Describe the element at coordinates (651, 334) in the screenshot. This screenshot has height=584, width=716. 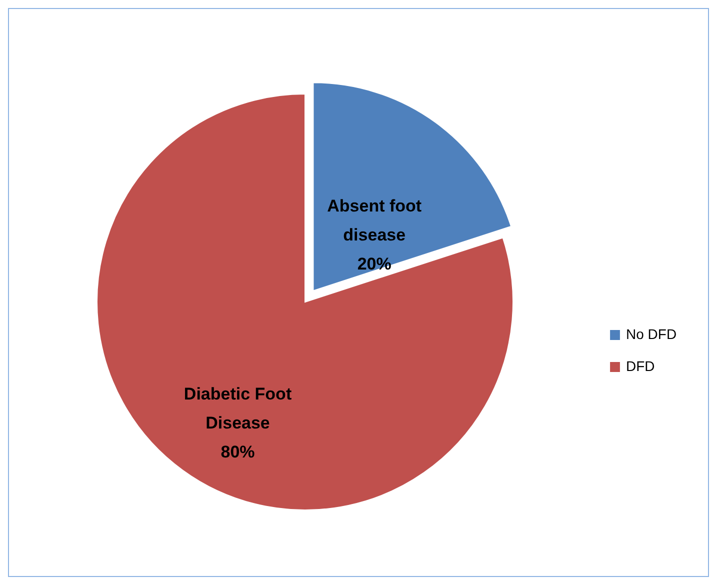
I see `legend-label: No DFD` at that location.